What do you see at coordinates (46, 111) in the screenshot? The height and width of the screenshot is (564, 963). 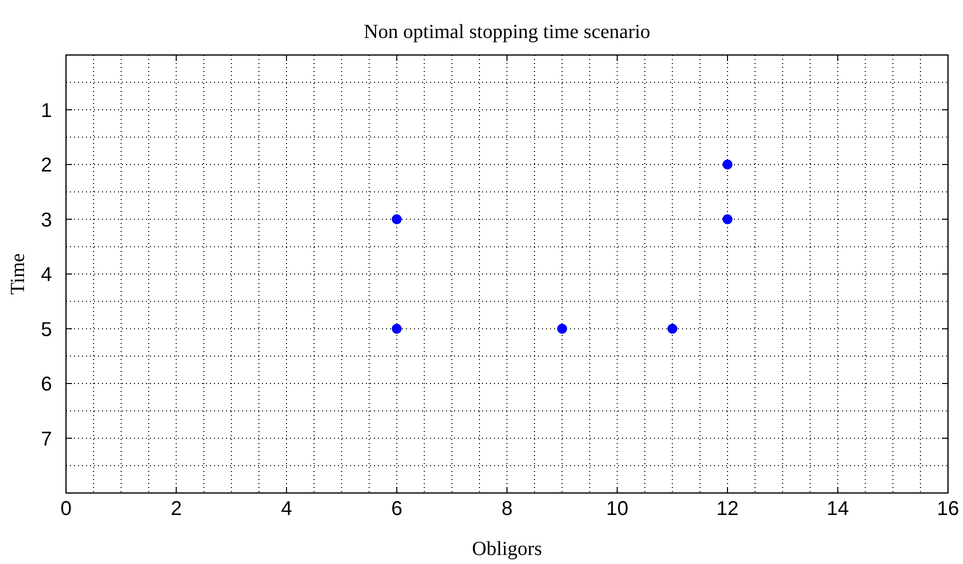 I see `y-tick-label: 1` at bounding box center [46, 111].